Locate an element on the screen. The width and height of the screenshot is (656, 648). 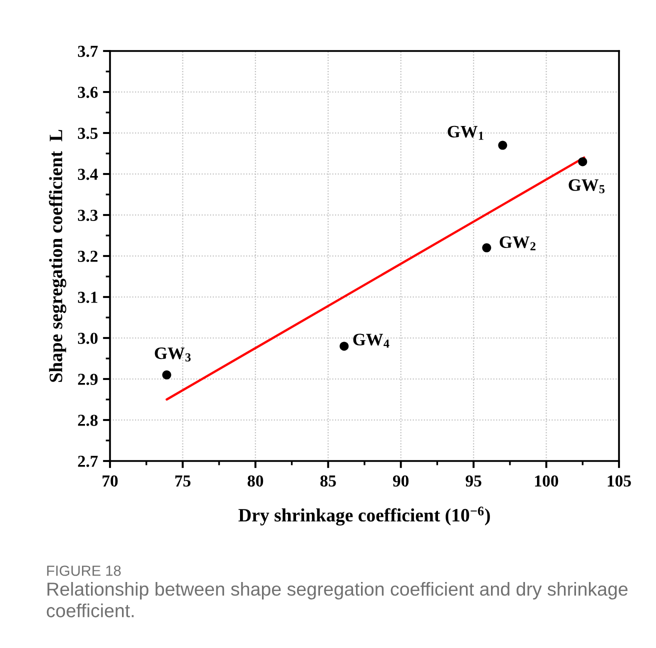
caption: FIGURE 18 is located at coordinates (84, 571).